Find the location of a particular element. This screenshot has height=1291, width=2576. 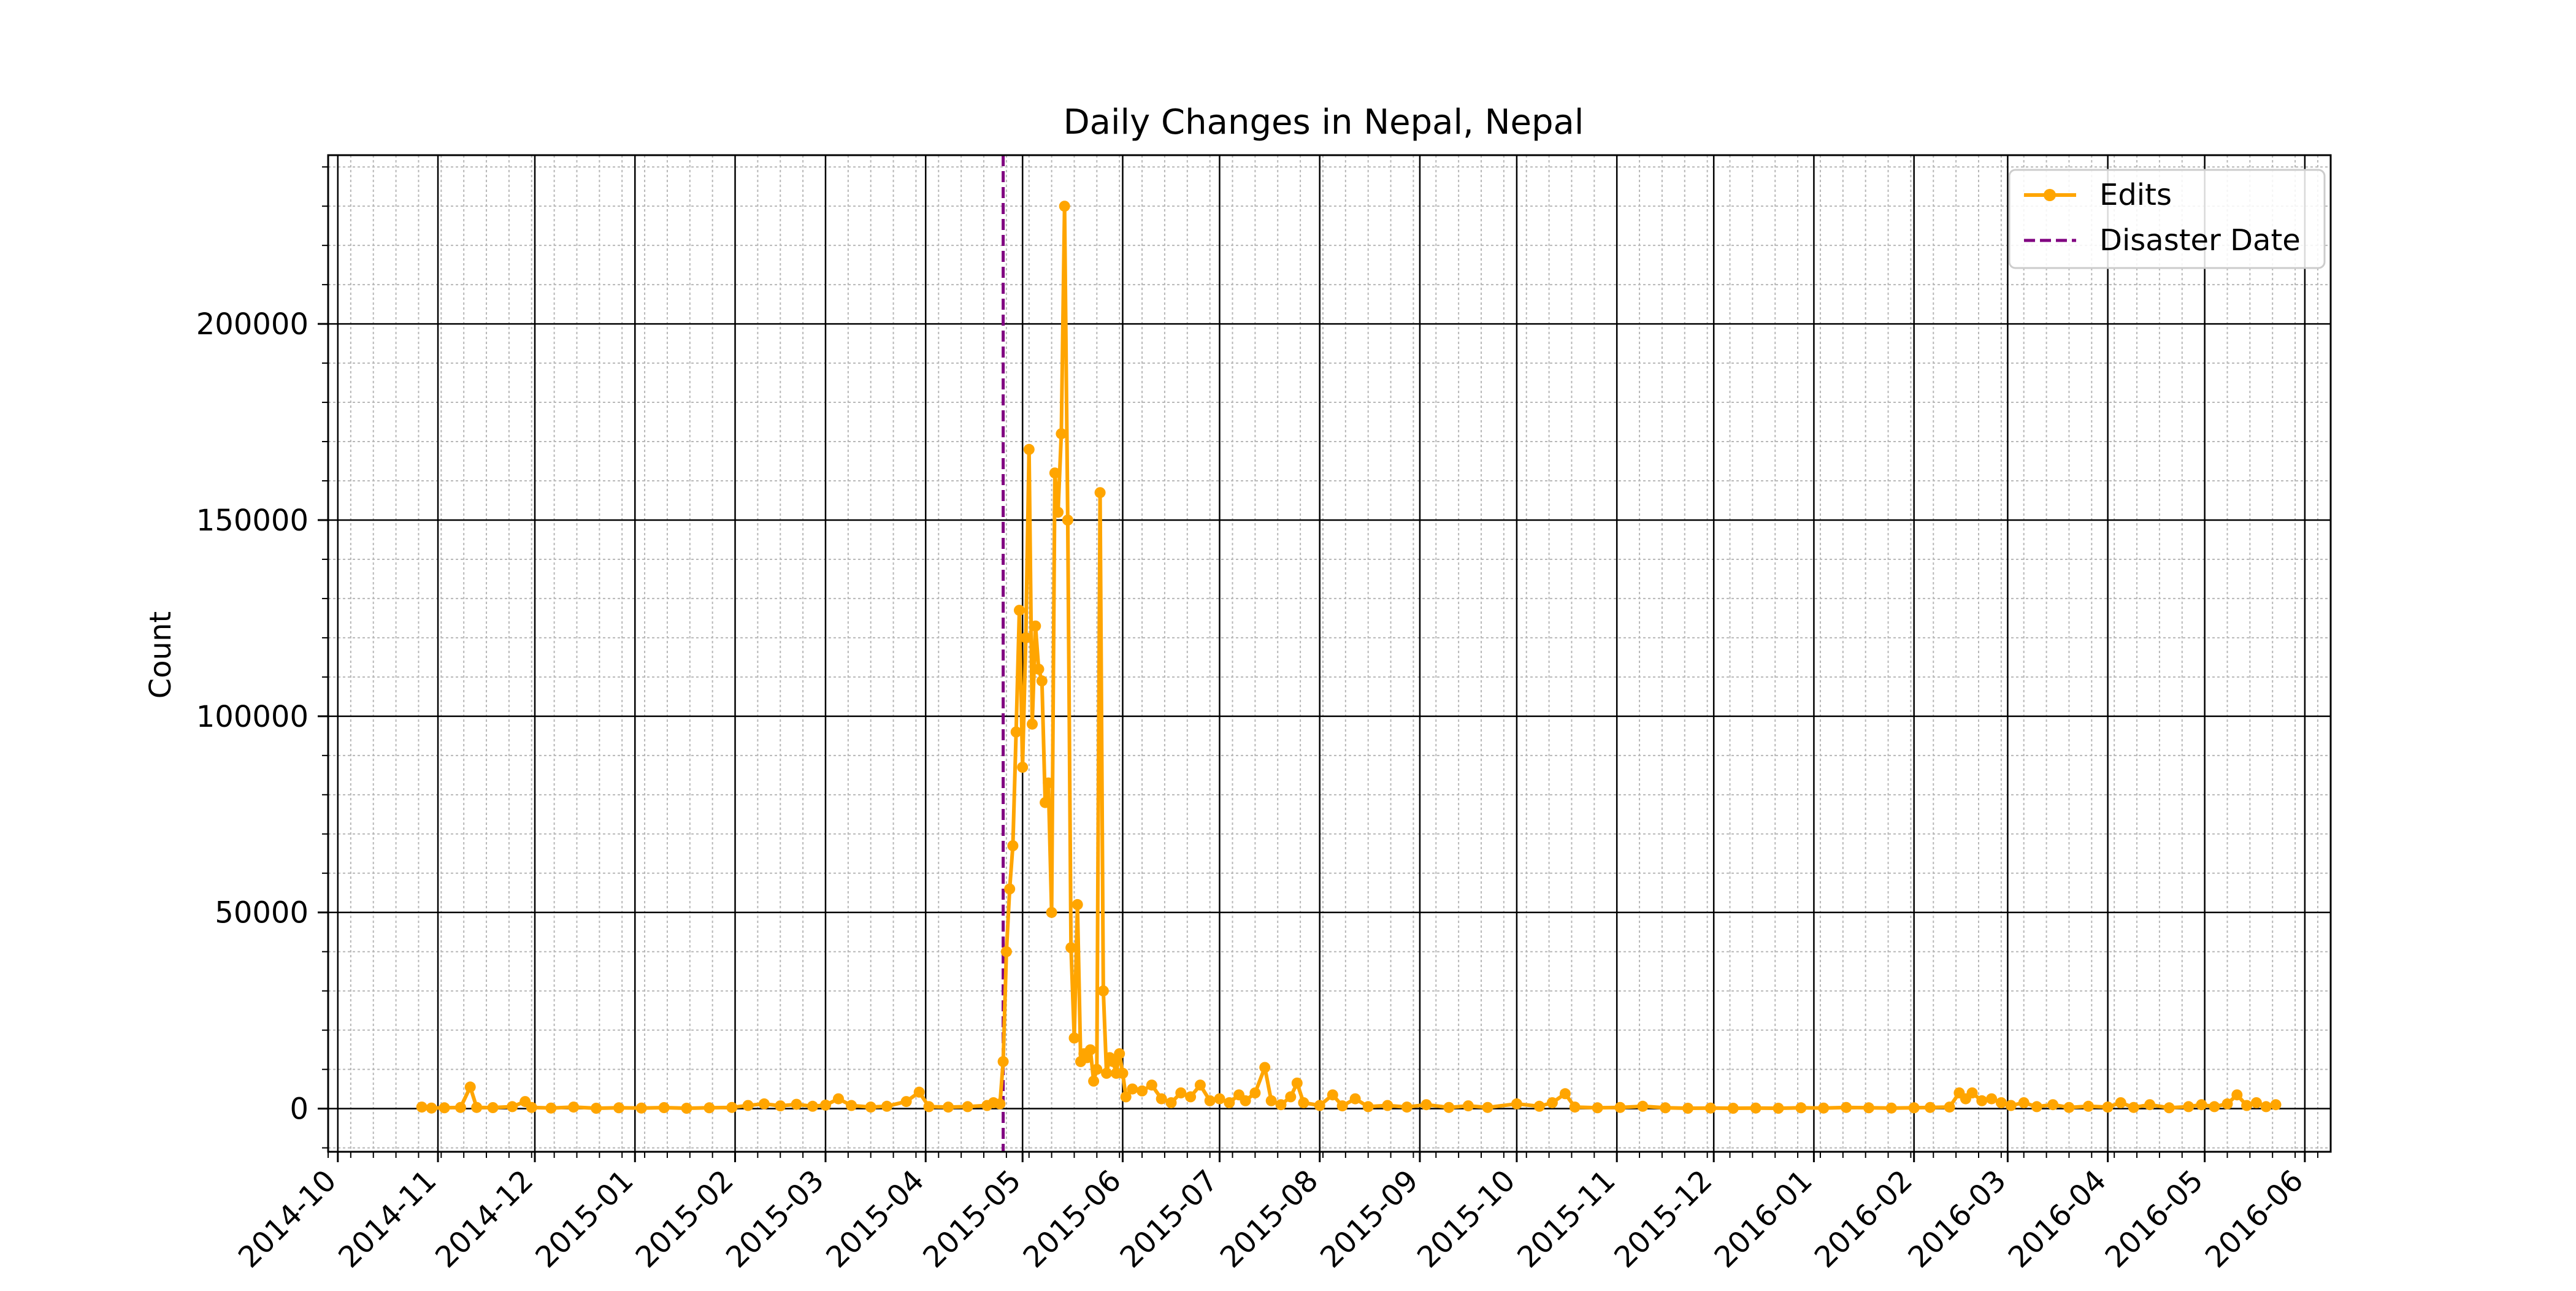

y-axis-label: Count is located at coordinates (161, 655).